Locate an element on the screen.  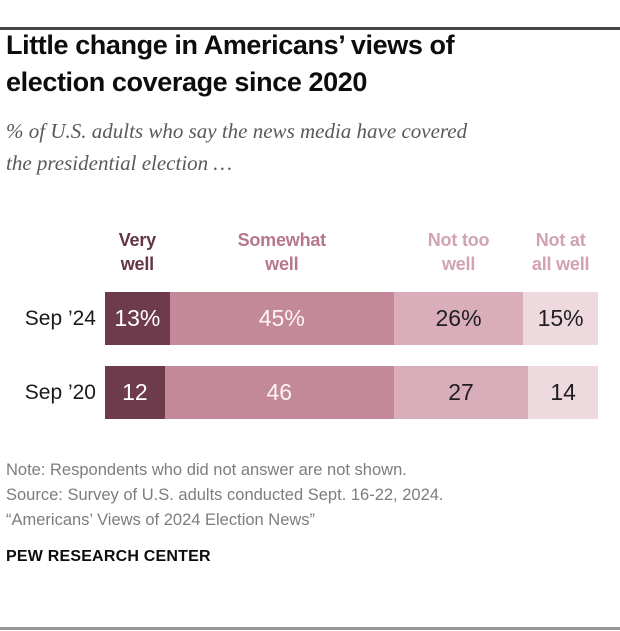
bar-segment-not-at-all-well: 14 is located at coordinates (563, 392).